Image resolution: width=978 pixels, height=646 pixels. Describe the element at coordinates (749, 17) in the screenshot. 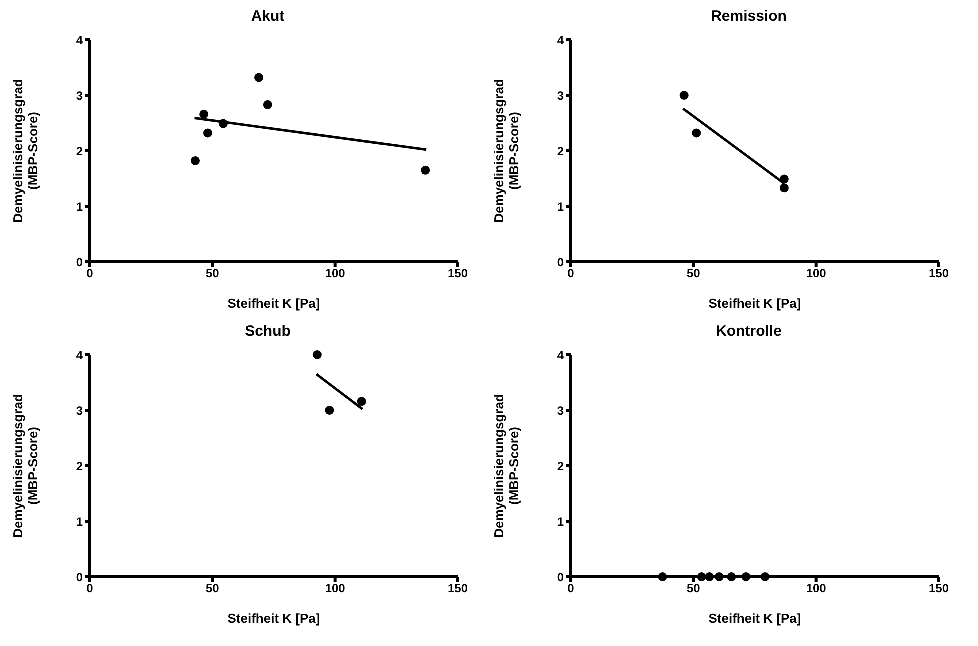

I see `chart-title: Remission` at that location.